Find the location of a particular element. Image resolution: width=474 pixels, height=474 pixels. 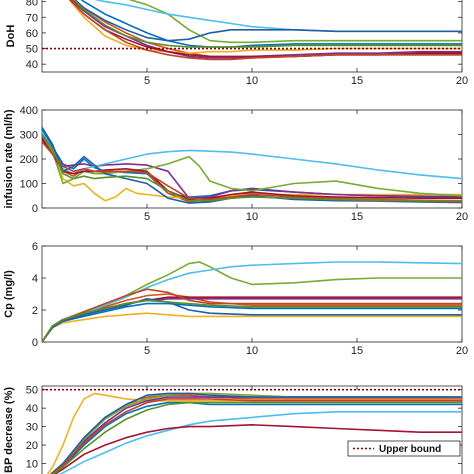

legend-label: Upper bound is located at coordinates (410, 449).